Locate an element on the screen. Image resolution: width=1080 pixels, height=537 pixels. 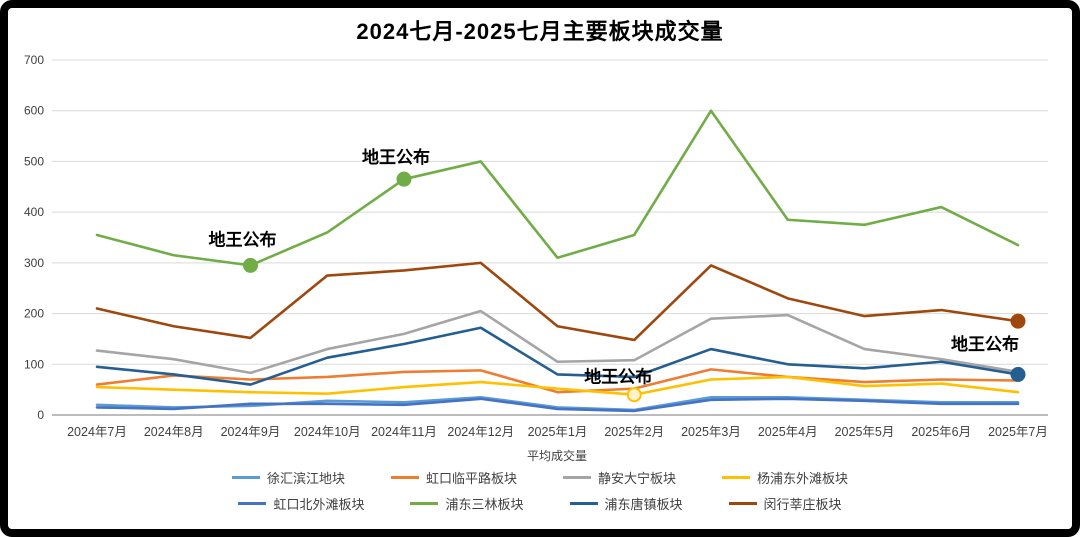
x-tick-label: 2025年6月 is located at coordinates (941, 432).